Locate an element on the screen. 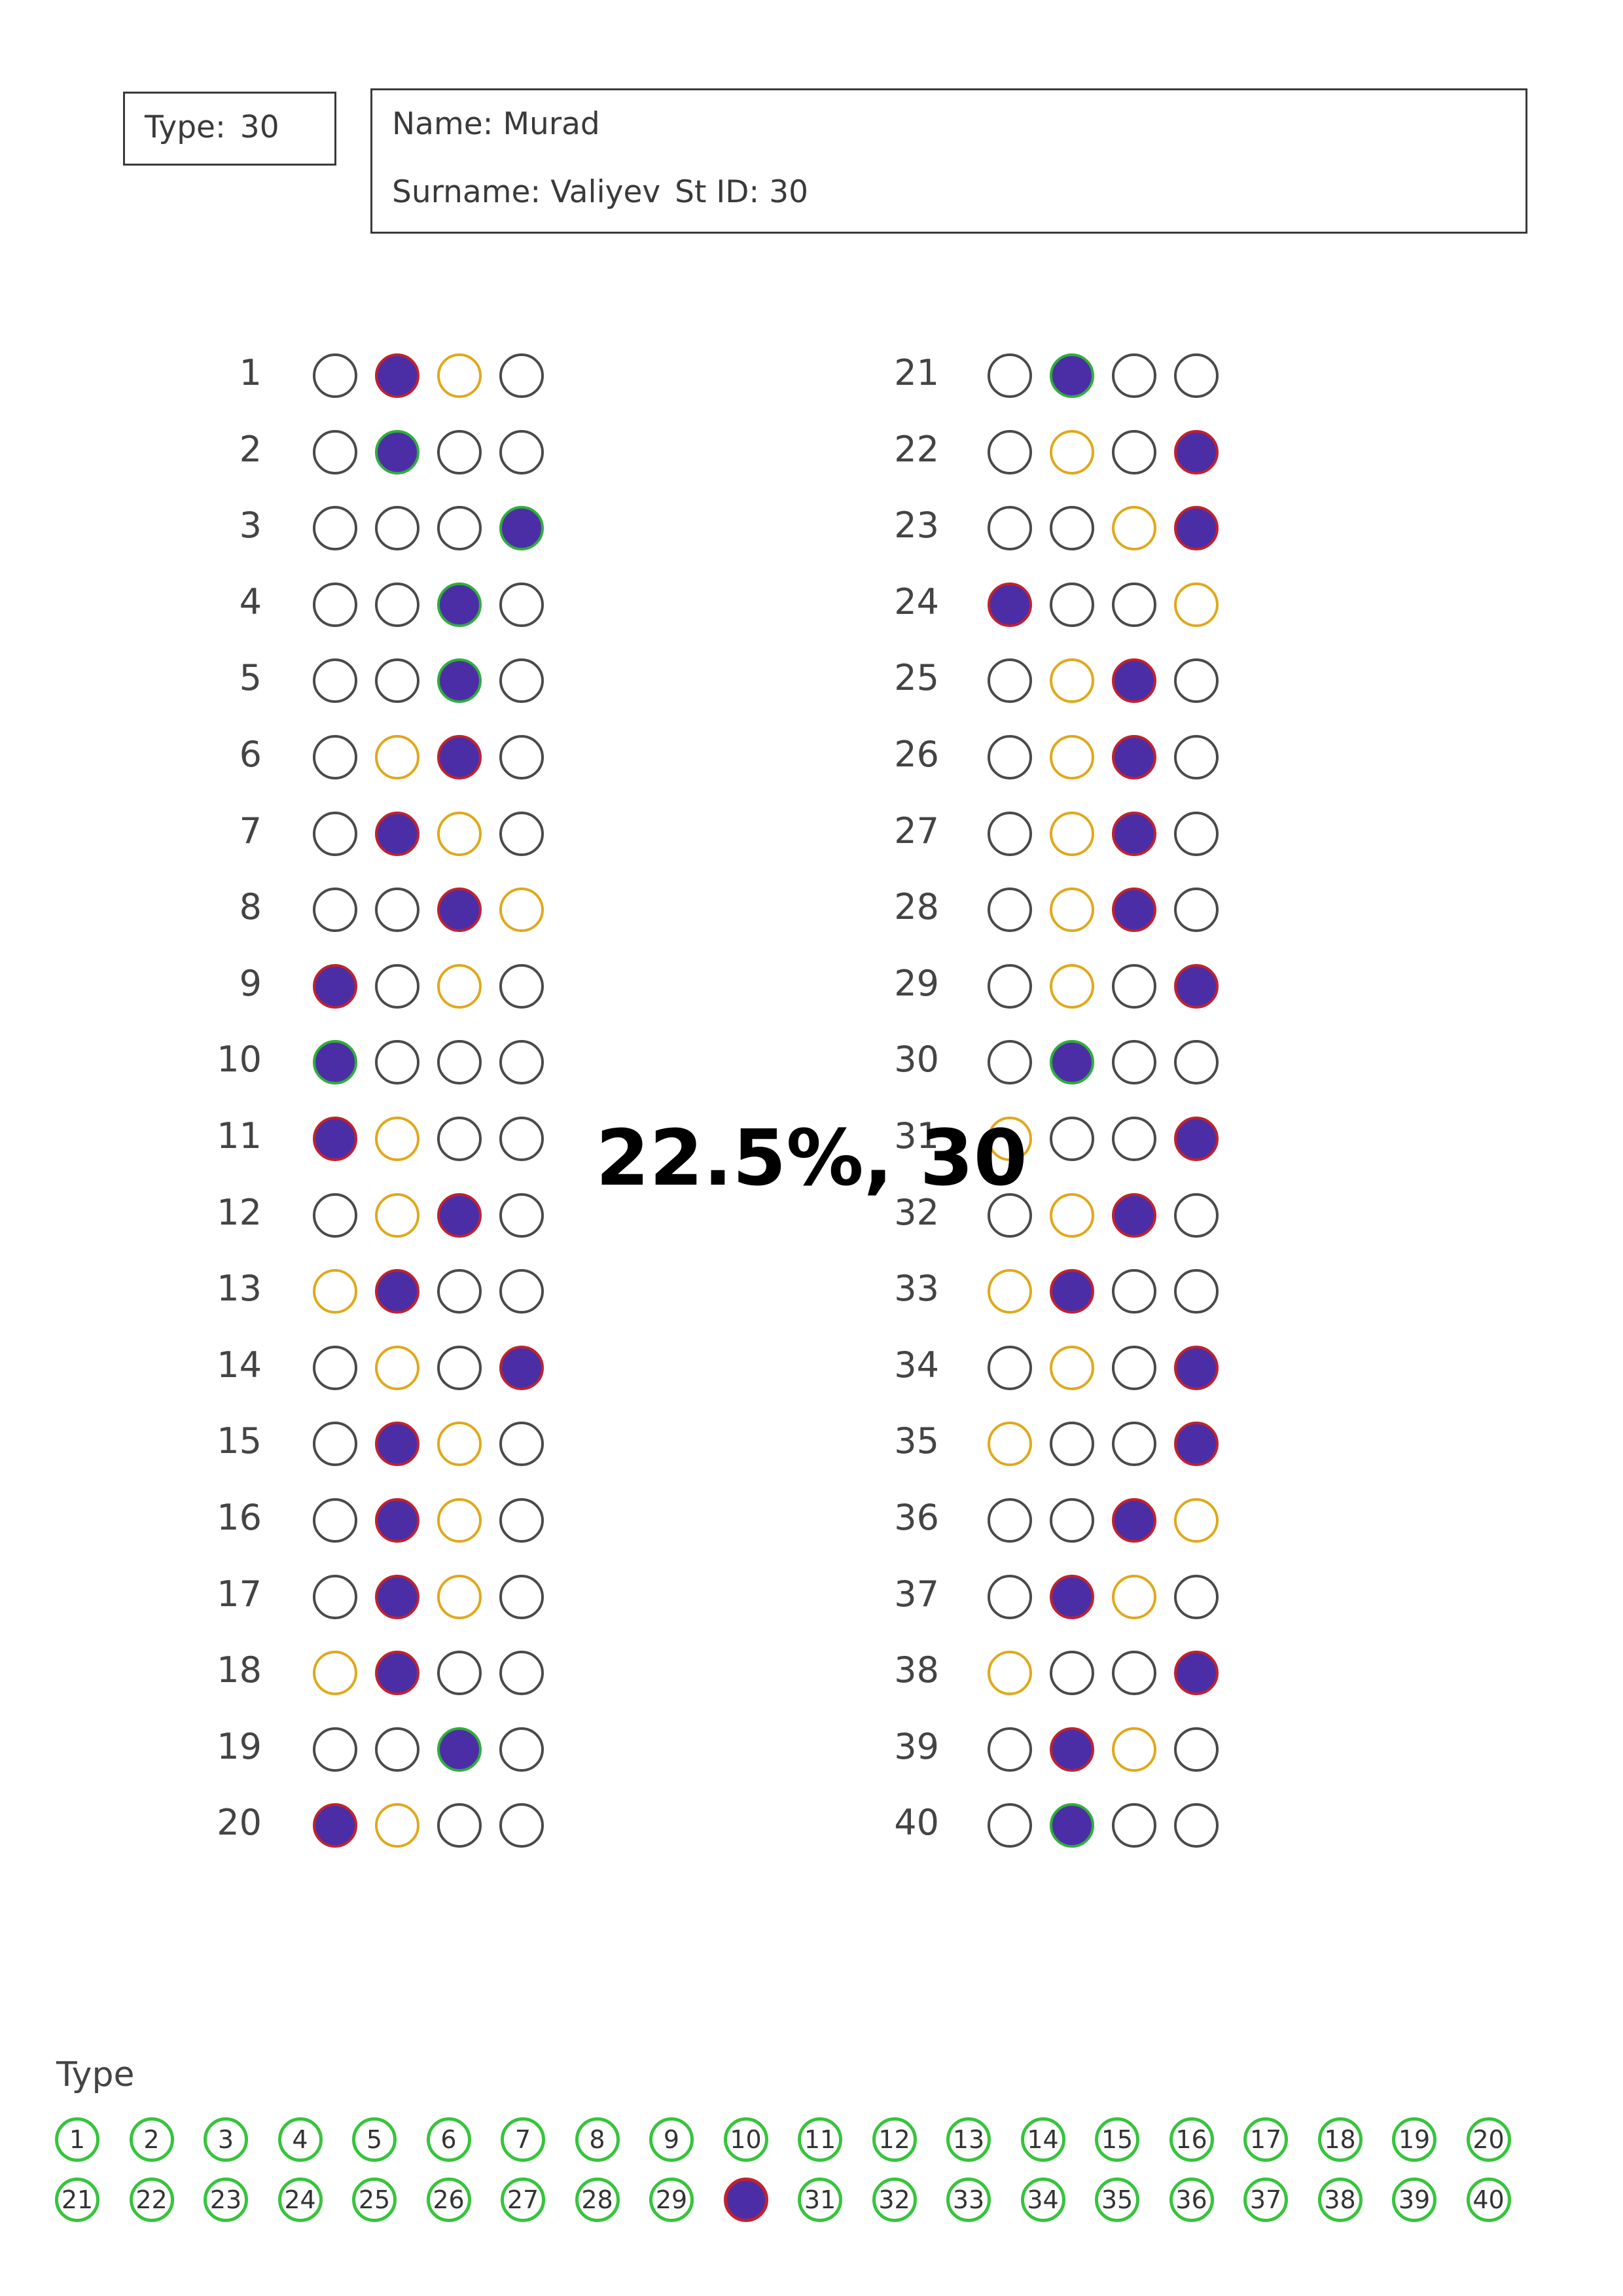 Image resolution: width=1623 pixels, height=2296 pixels. answer-bubble-11-c is located at coordinates (459, 1139).